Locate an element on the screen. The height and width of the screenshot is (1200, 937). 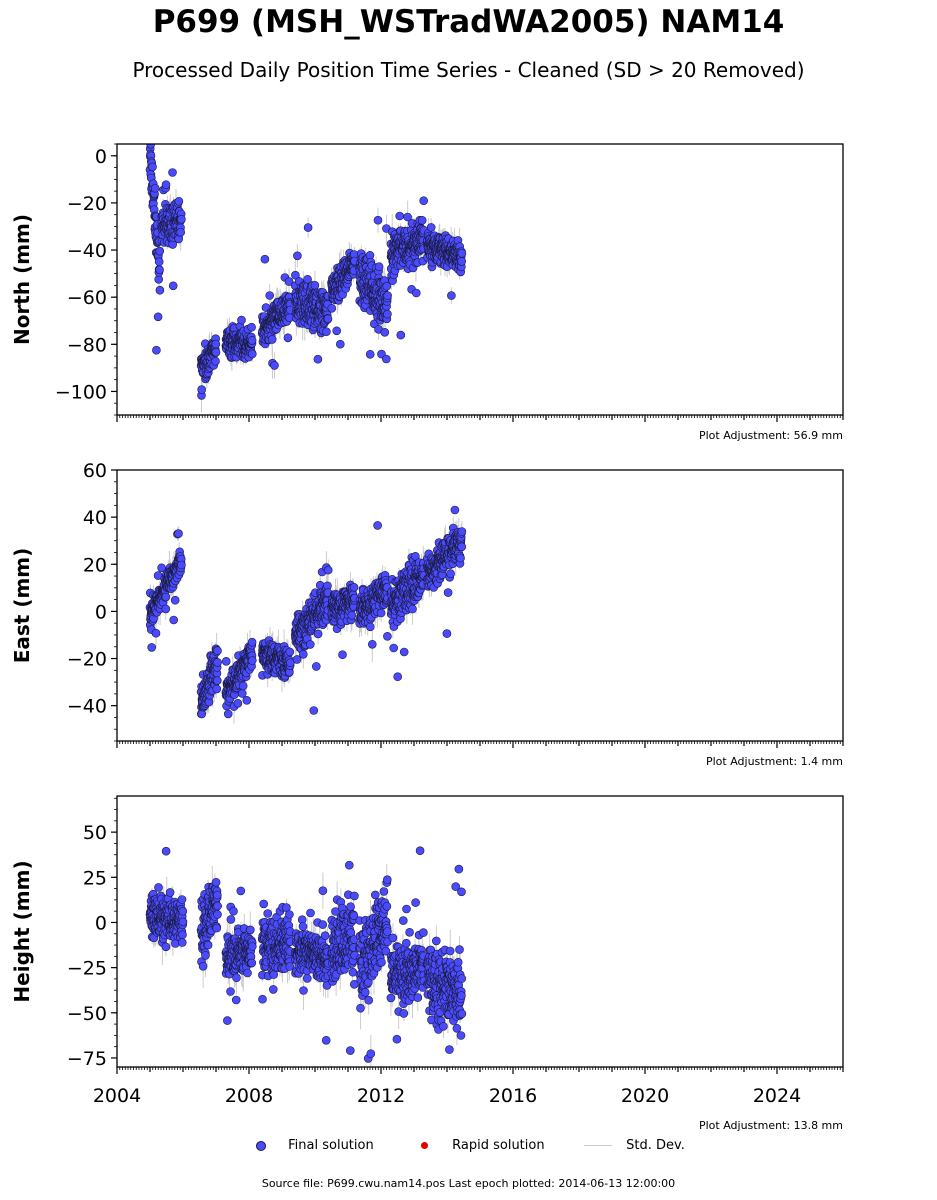
y-tick-label: 40 is located at coordinates (95, 518).